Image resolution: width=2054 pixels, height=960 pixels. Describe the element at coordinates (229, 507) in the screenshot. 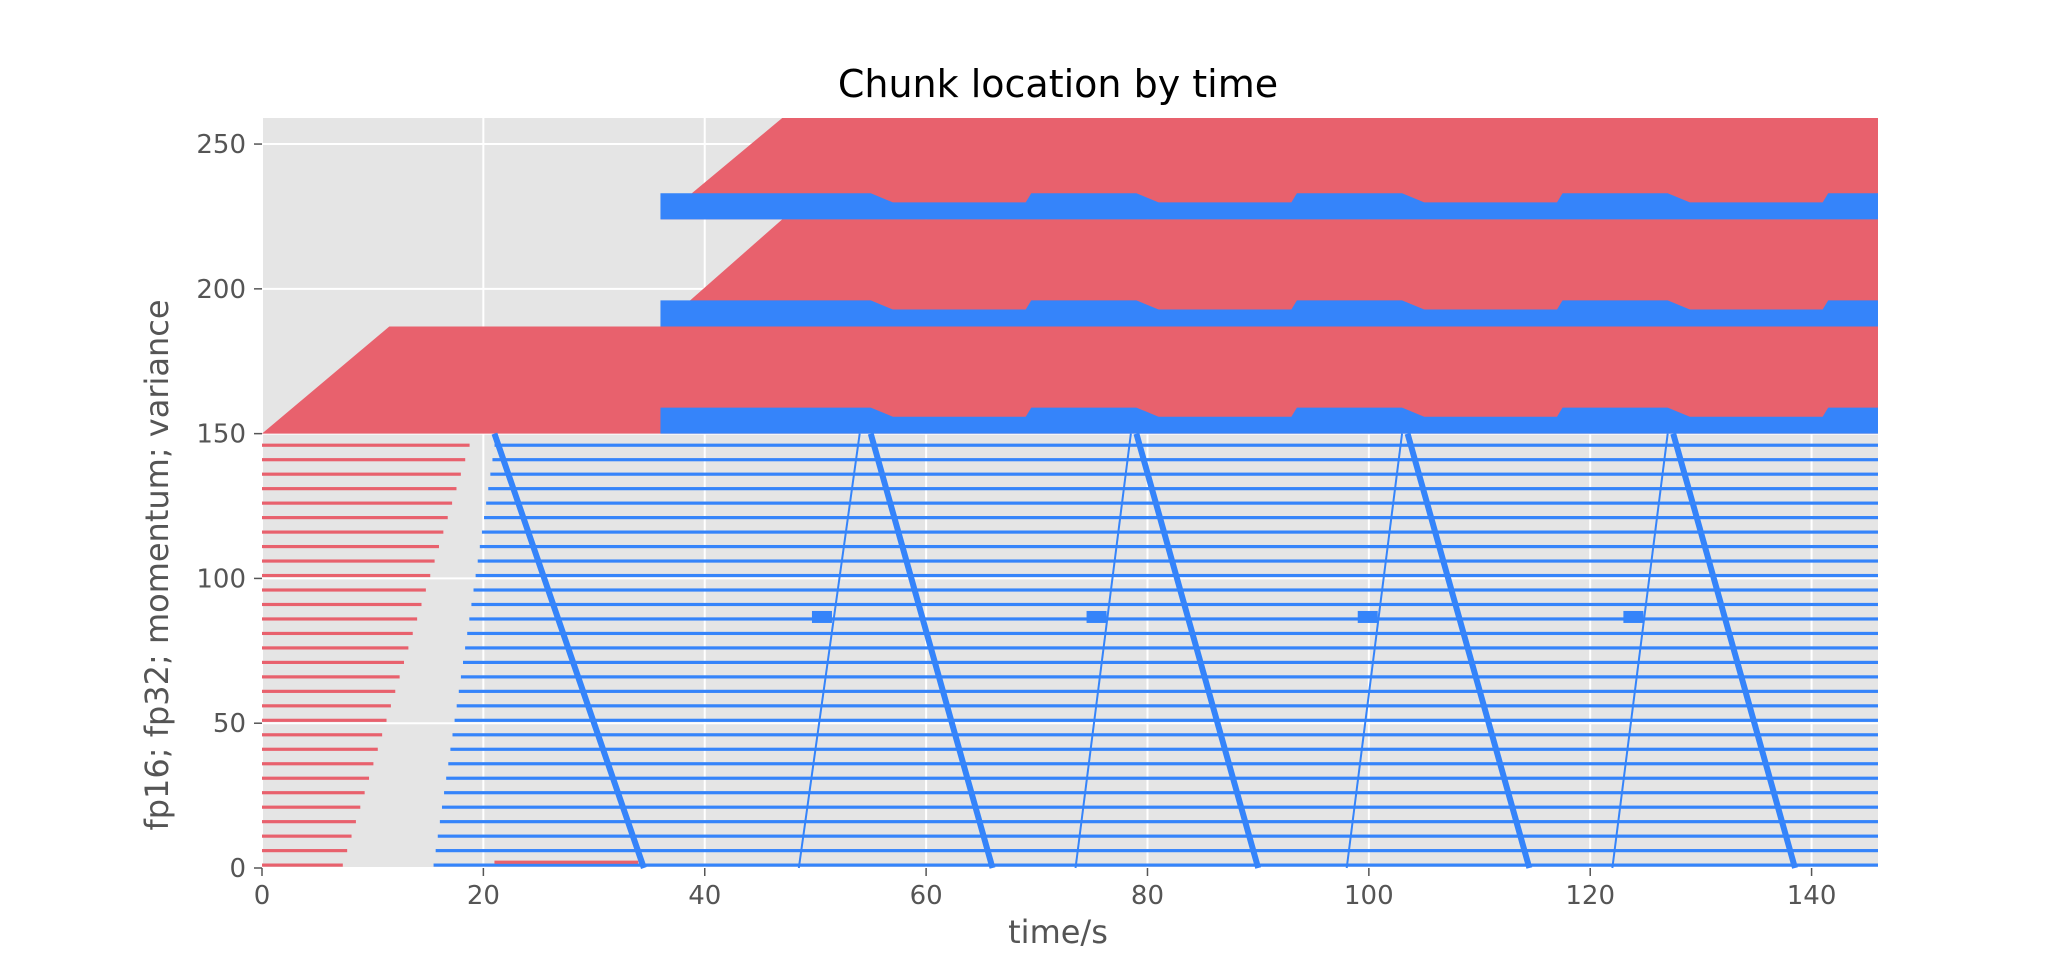

I see `y-axis-ticks: 0 50 100 150 200 250` at that location.